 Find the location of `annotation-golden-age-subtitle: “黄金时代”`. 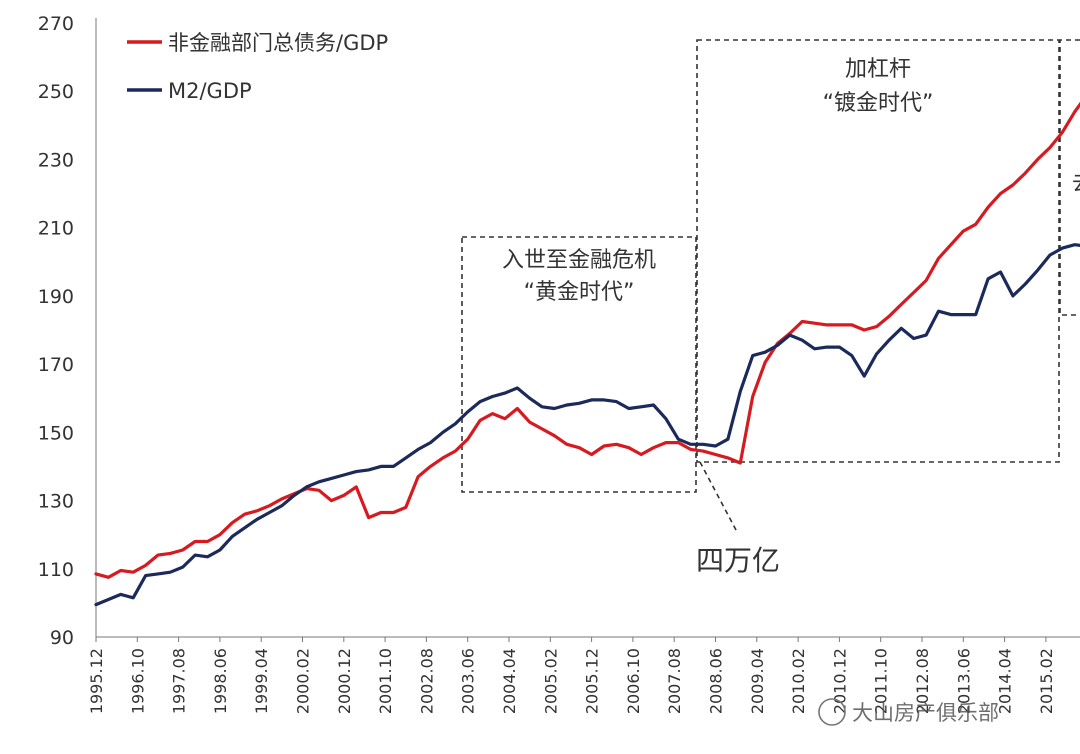

annotation-golden-age-subtitle: “黄金时代” is located at coordinates (579, 292).